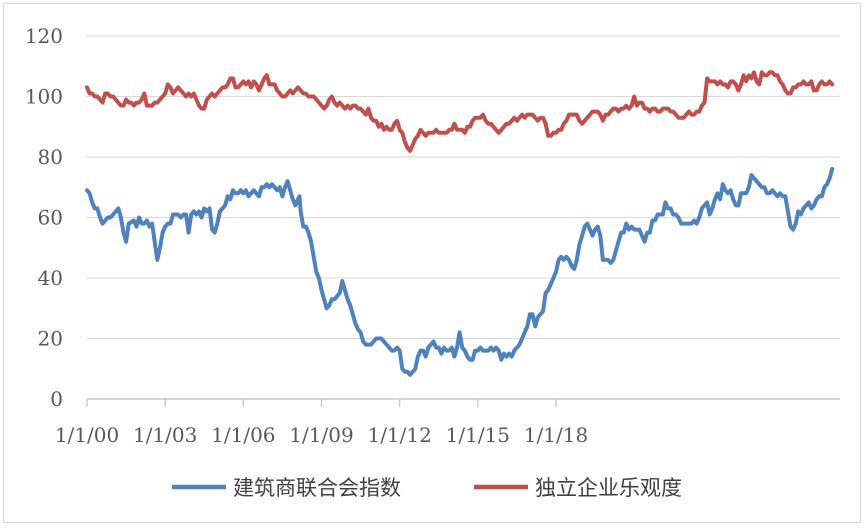 Image resolution: width=866 pixels, height=528 pixels. Describe the element at coordinates (44, 36) in the screenshot. I see `y-tick-label: 120` at that location.